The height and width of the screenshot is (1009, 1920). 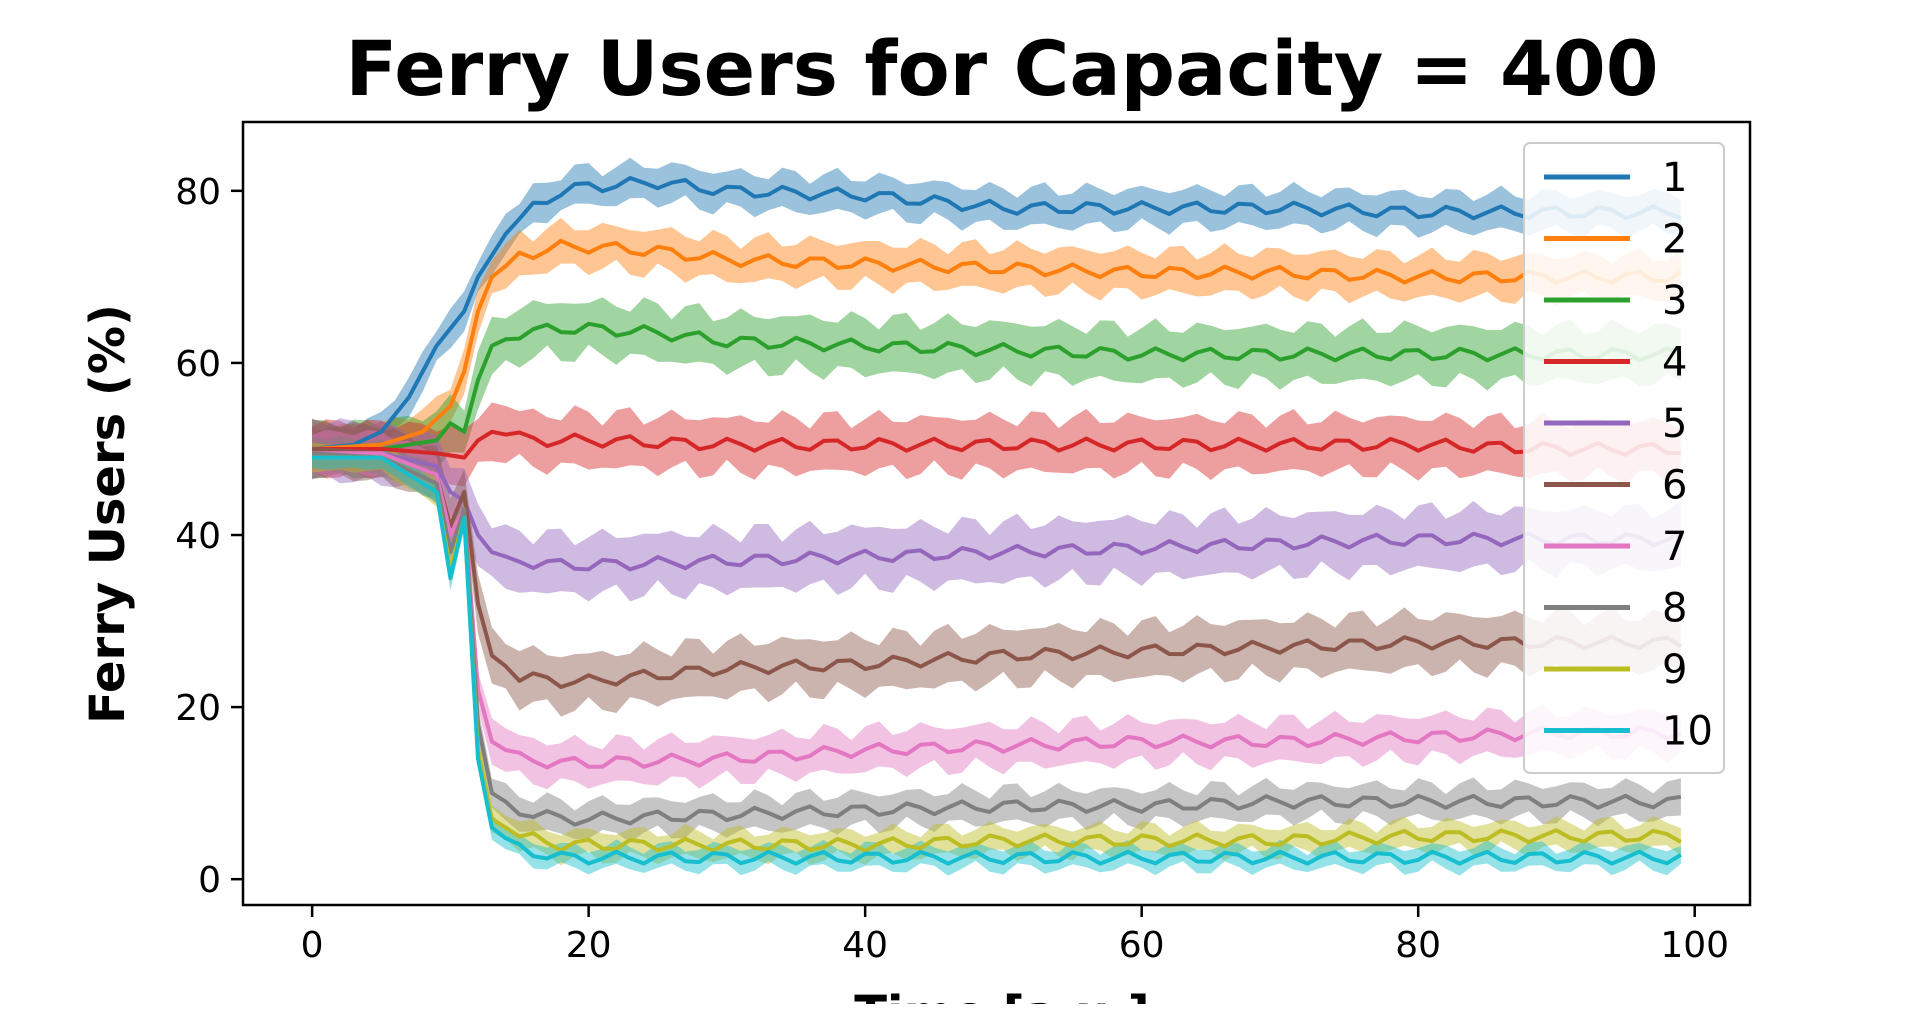 I want to click on x-tick-label: 0, so click(x=312, y=945).